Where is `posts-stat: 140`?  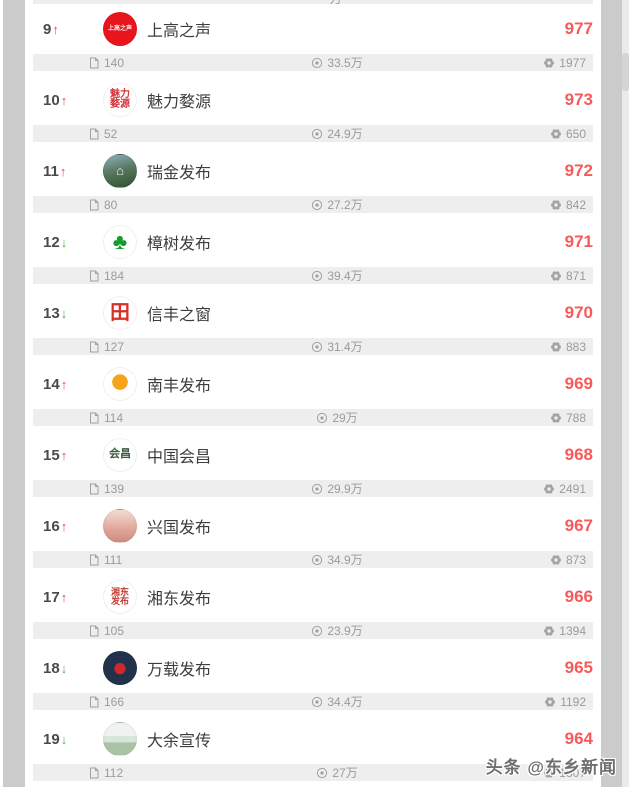 posts-stat: 140 is located at coordinates (143, 63).